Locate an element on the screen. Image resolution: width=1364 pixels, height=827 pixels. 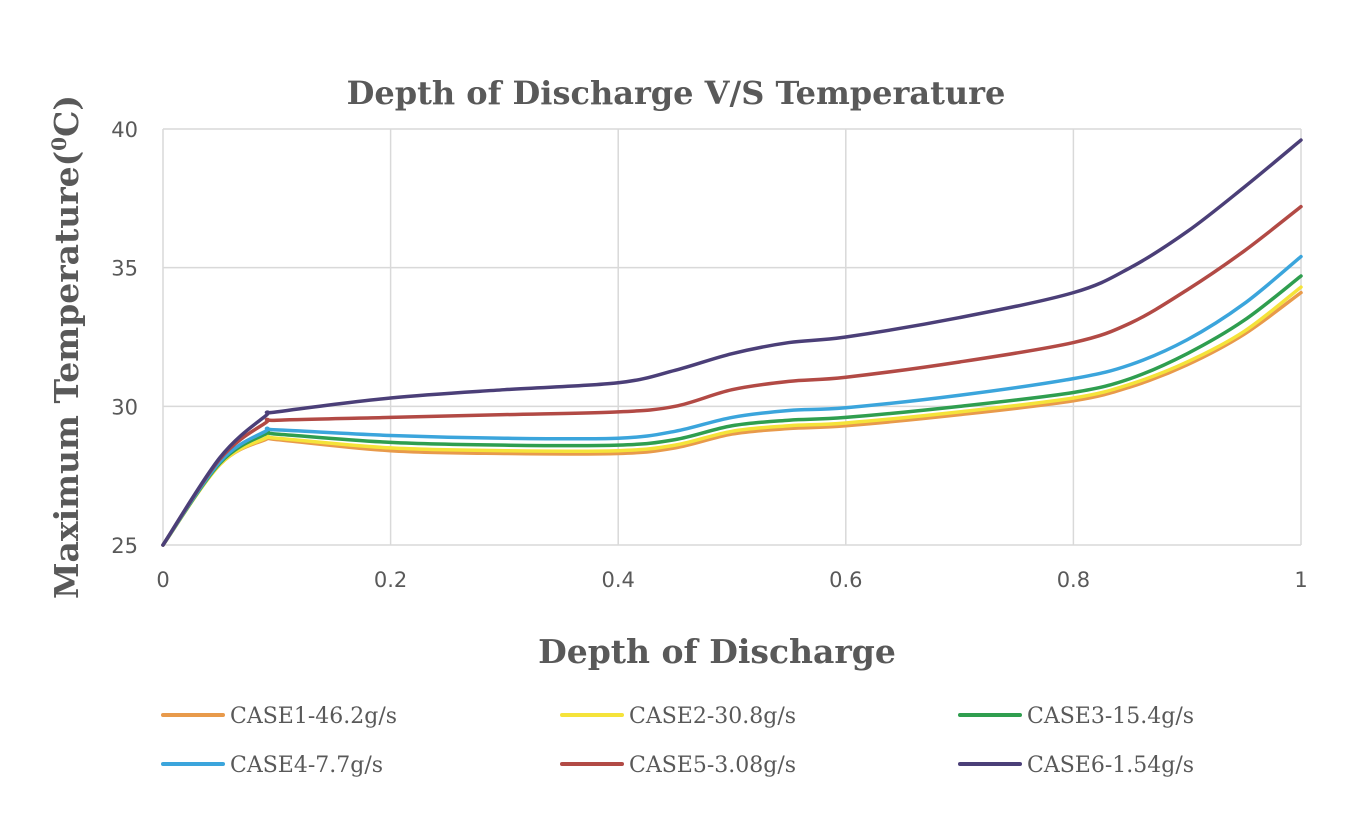
x-tick-label: 0 is located at coordinates (162, 580).